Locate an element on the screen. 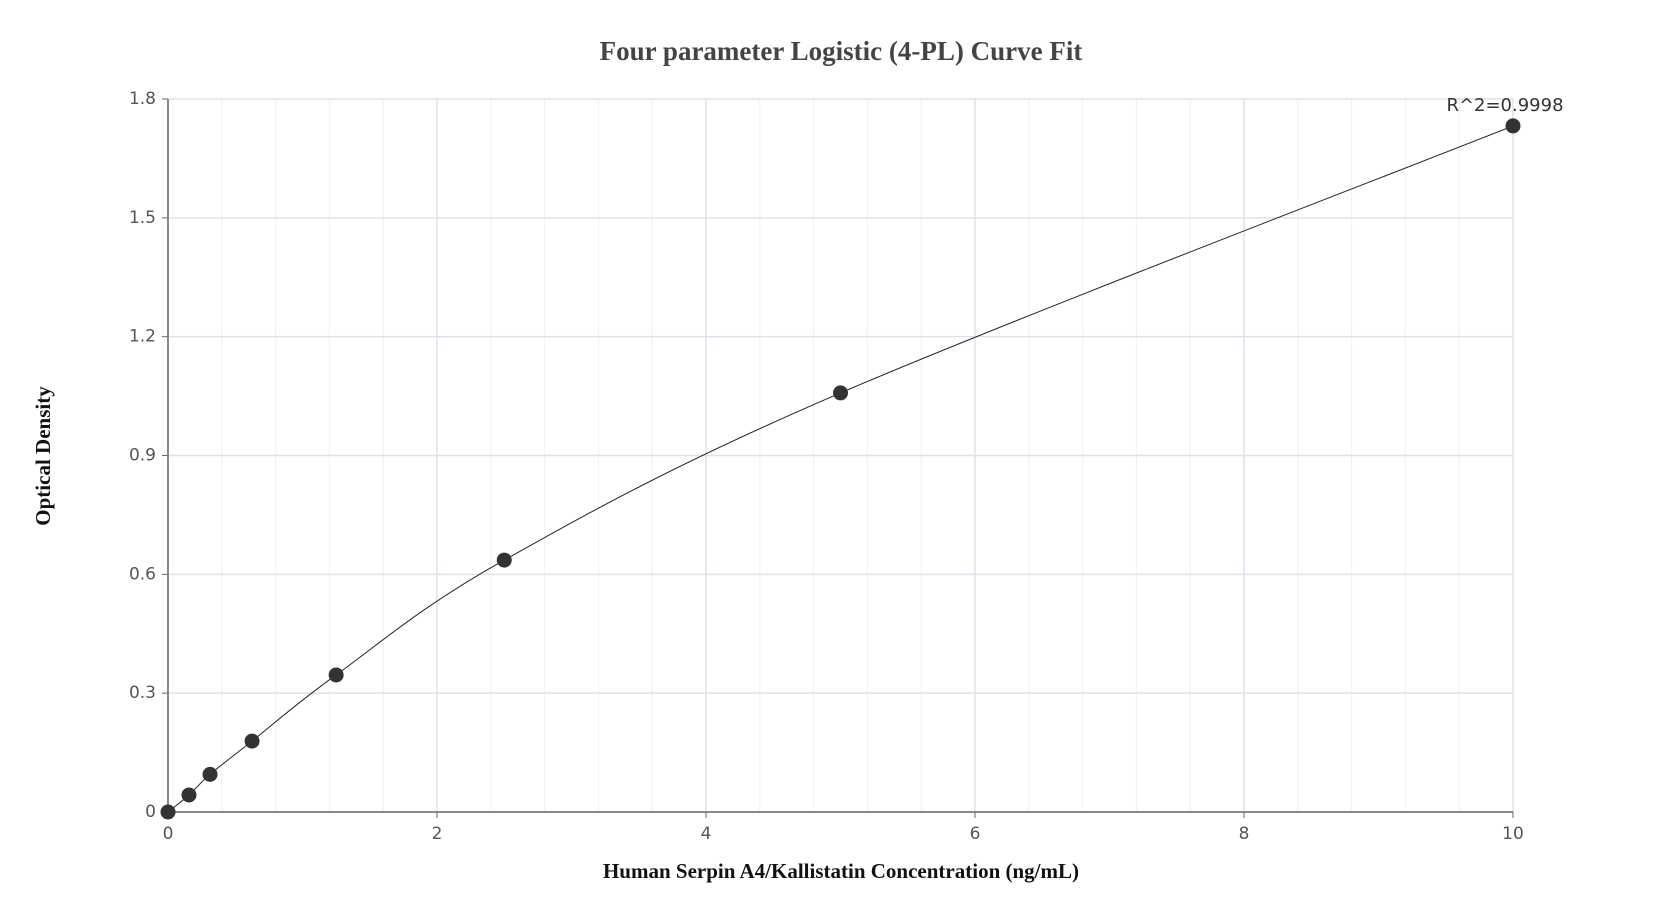 This screenshot has height=924, width=1673. y-tick-label: 0.3 is located at coordinates (142, 693).